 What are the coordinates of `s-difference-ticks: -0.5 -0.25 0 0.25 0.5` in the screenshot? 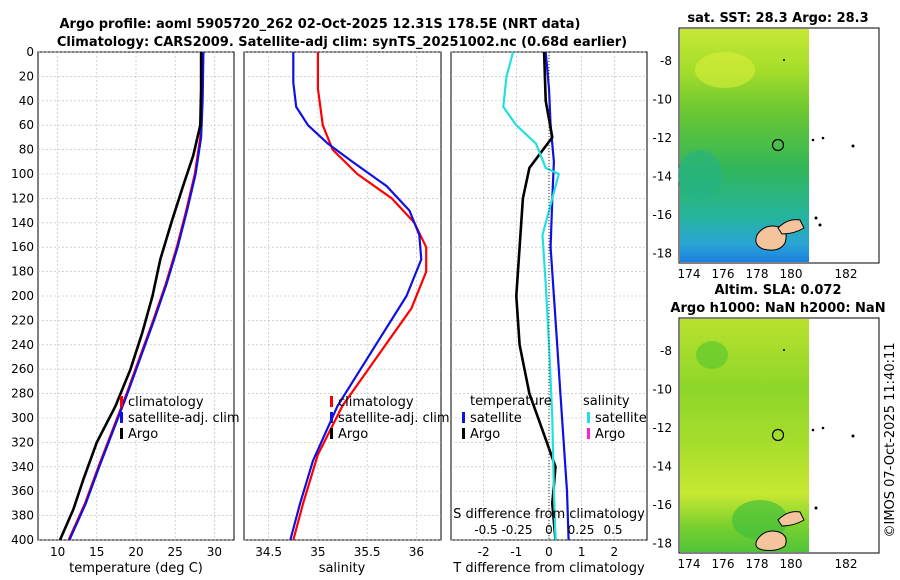 It's located at (548, 530).